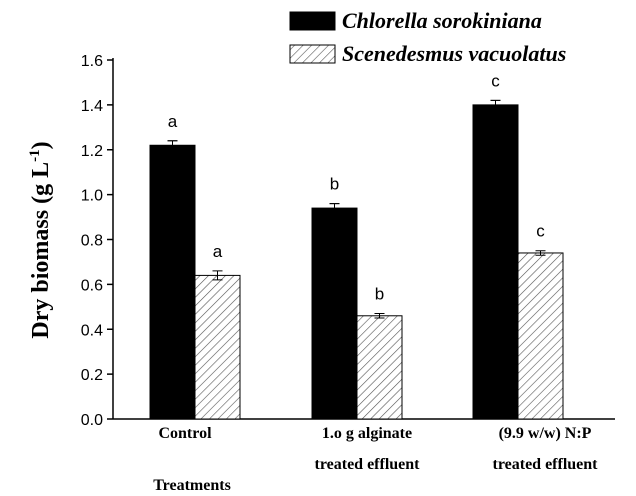 This screenshot has width=636, height=496. I want to click on x-tick-label: (9.9 w/w) N:P, so click(545, 433).